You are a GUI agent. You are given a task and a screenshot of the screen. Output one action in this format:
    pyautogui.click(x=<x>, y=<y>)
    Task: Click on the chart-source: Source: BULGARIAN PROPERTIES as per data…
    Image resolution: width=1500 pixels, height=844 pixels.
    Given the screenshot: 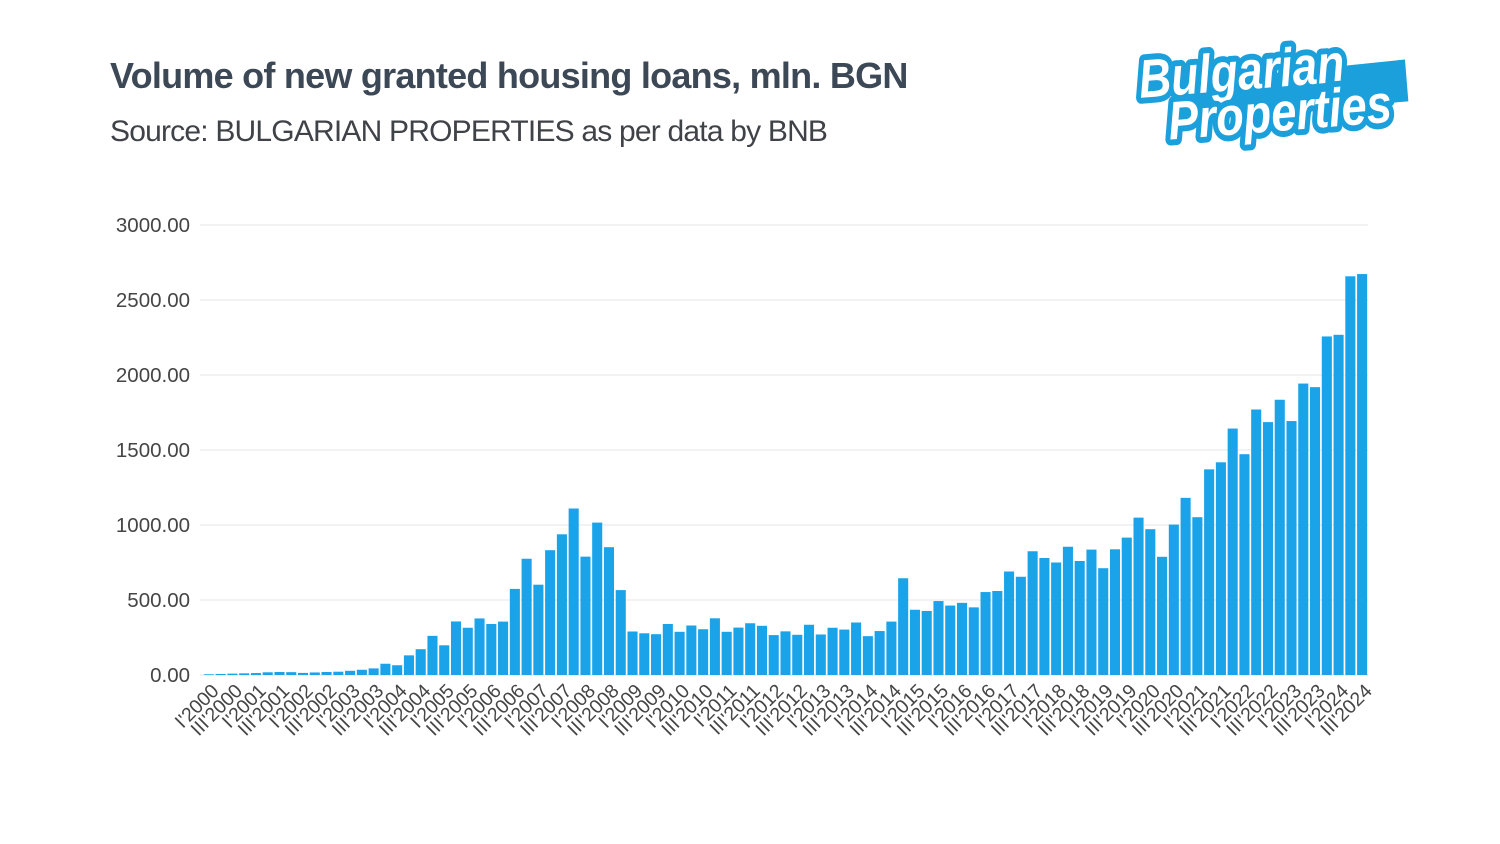 What is the action you would take?
    pyautogui.click(x=469, y=131)
    